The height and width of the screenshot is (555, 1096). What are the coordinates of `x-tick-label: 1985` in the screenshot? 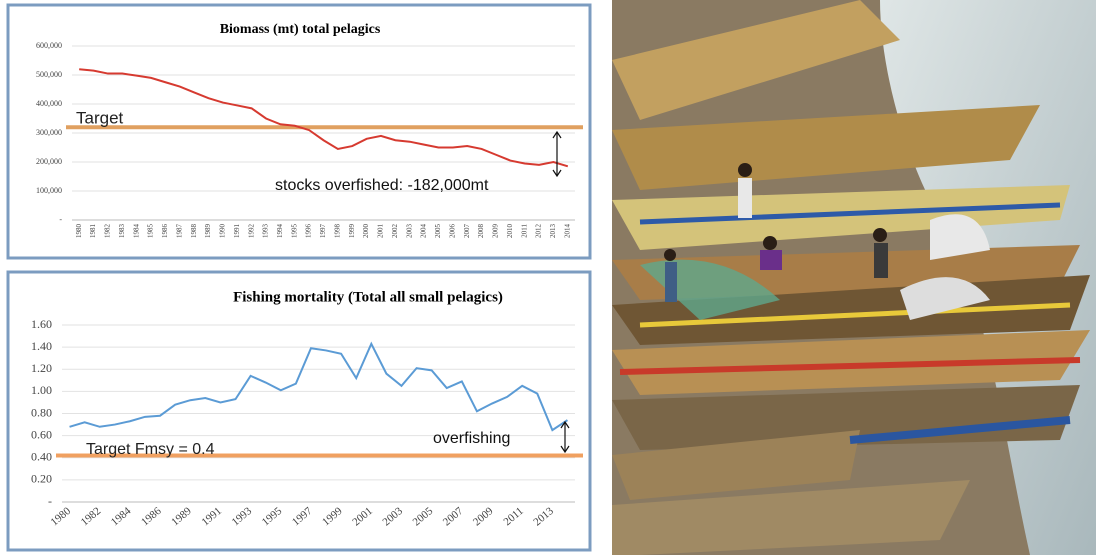 It's located at (151, 231).